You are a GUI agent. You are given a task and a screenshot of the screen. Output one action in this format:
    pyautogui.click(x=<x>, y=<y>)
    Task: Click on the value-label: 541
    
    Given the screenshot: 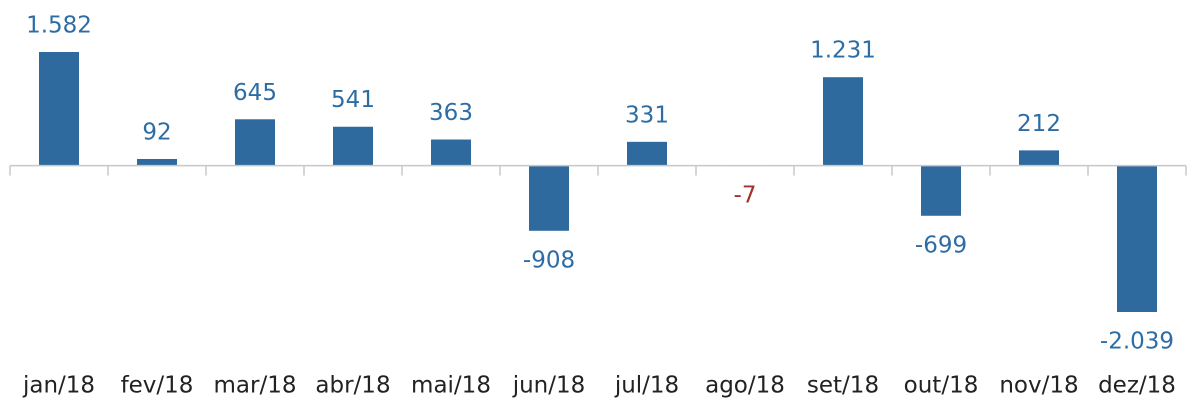 What is the action you would take?
    pyautogui.click(x=353, y=100)
    